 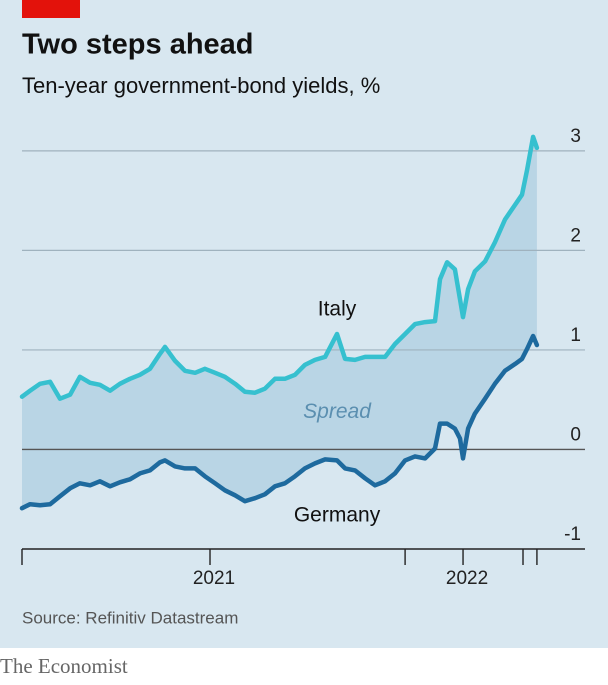 I want to click on annotation: Spread, so click(x=337, y=411).